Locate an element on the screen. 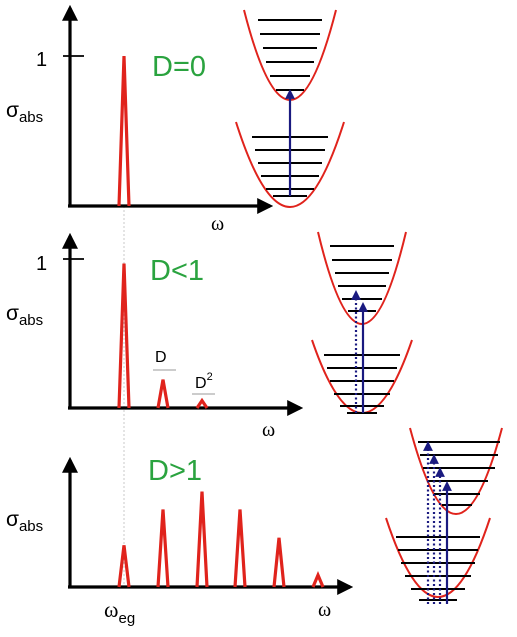  p2-y-label: σabs is located at coordinates (24, 315).